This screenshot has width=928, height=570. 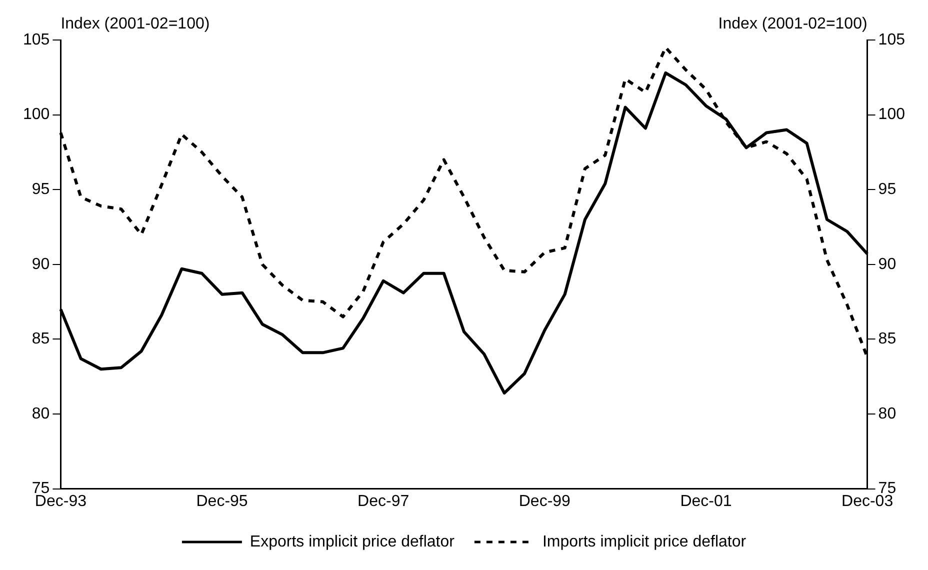 I want to click on legend-label: Imports implicit price deflator, so click(x=644, y=541).